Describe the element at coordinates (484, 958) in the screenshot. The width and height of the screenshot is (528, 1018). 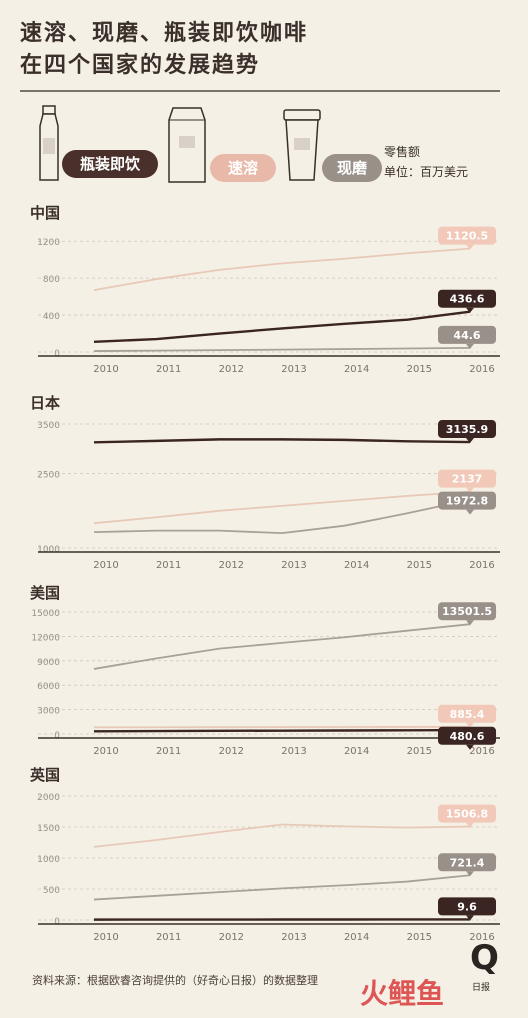
I see `brand-logo: Q` at that location.